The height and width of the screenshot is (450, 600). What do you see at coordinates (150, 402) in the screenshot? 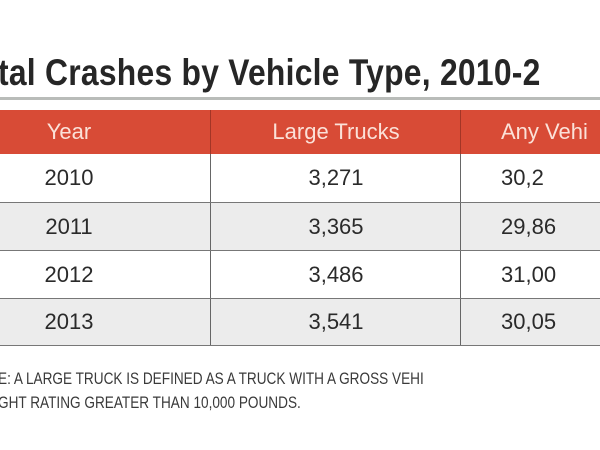
I see `footnote-line-2: GHT RATING GREATER THAN 10,000 POUNDS.` at bounding box center [150, 402].